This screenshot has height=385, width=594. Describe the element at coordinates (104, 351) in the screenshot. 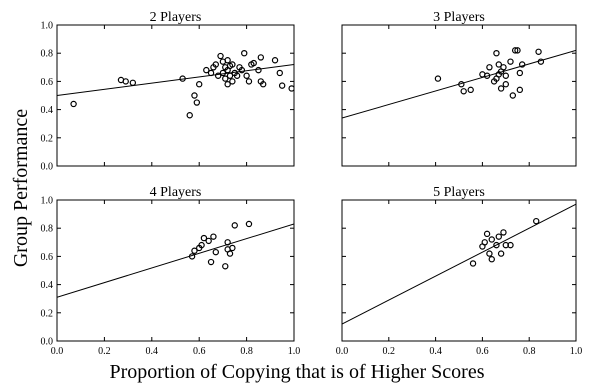

I see `x-tick-label: 0.2` at that location.